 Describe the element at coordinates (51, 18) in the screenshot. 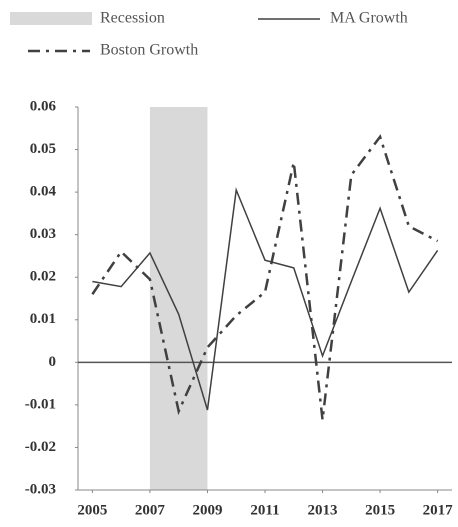

I see `legend-swatch` at that location.